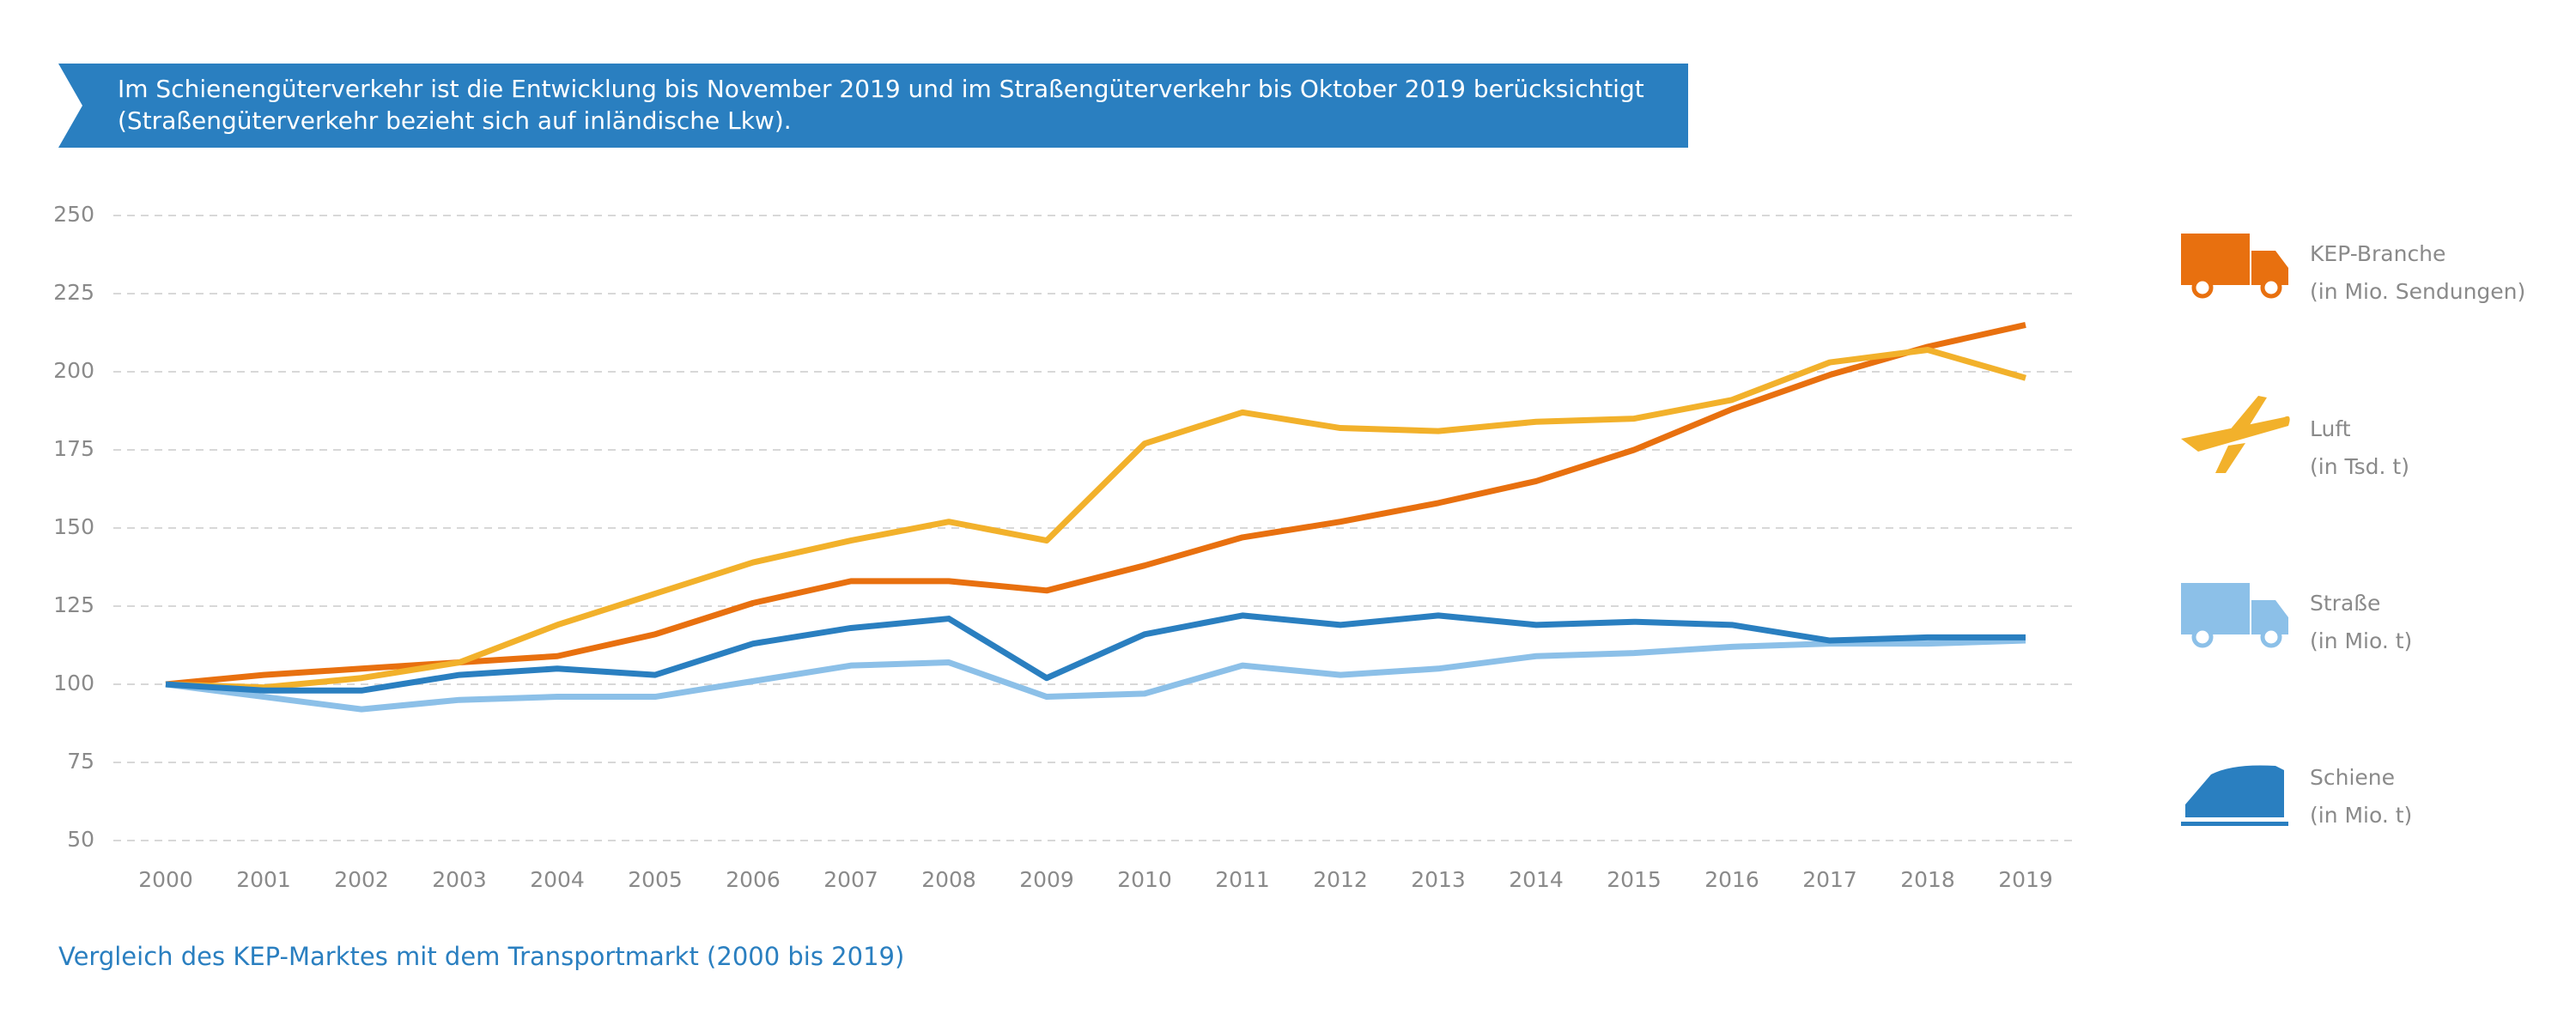 The width and height of the screenshot is (2576, 1032). Describe the element at coordinates (2026, 880) in the screenshot. I see `x-tick-label: 2019` at that location.